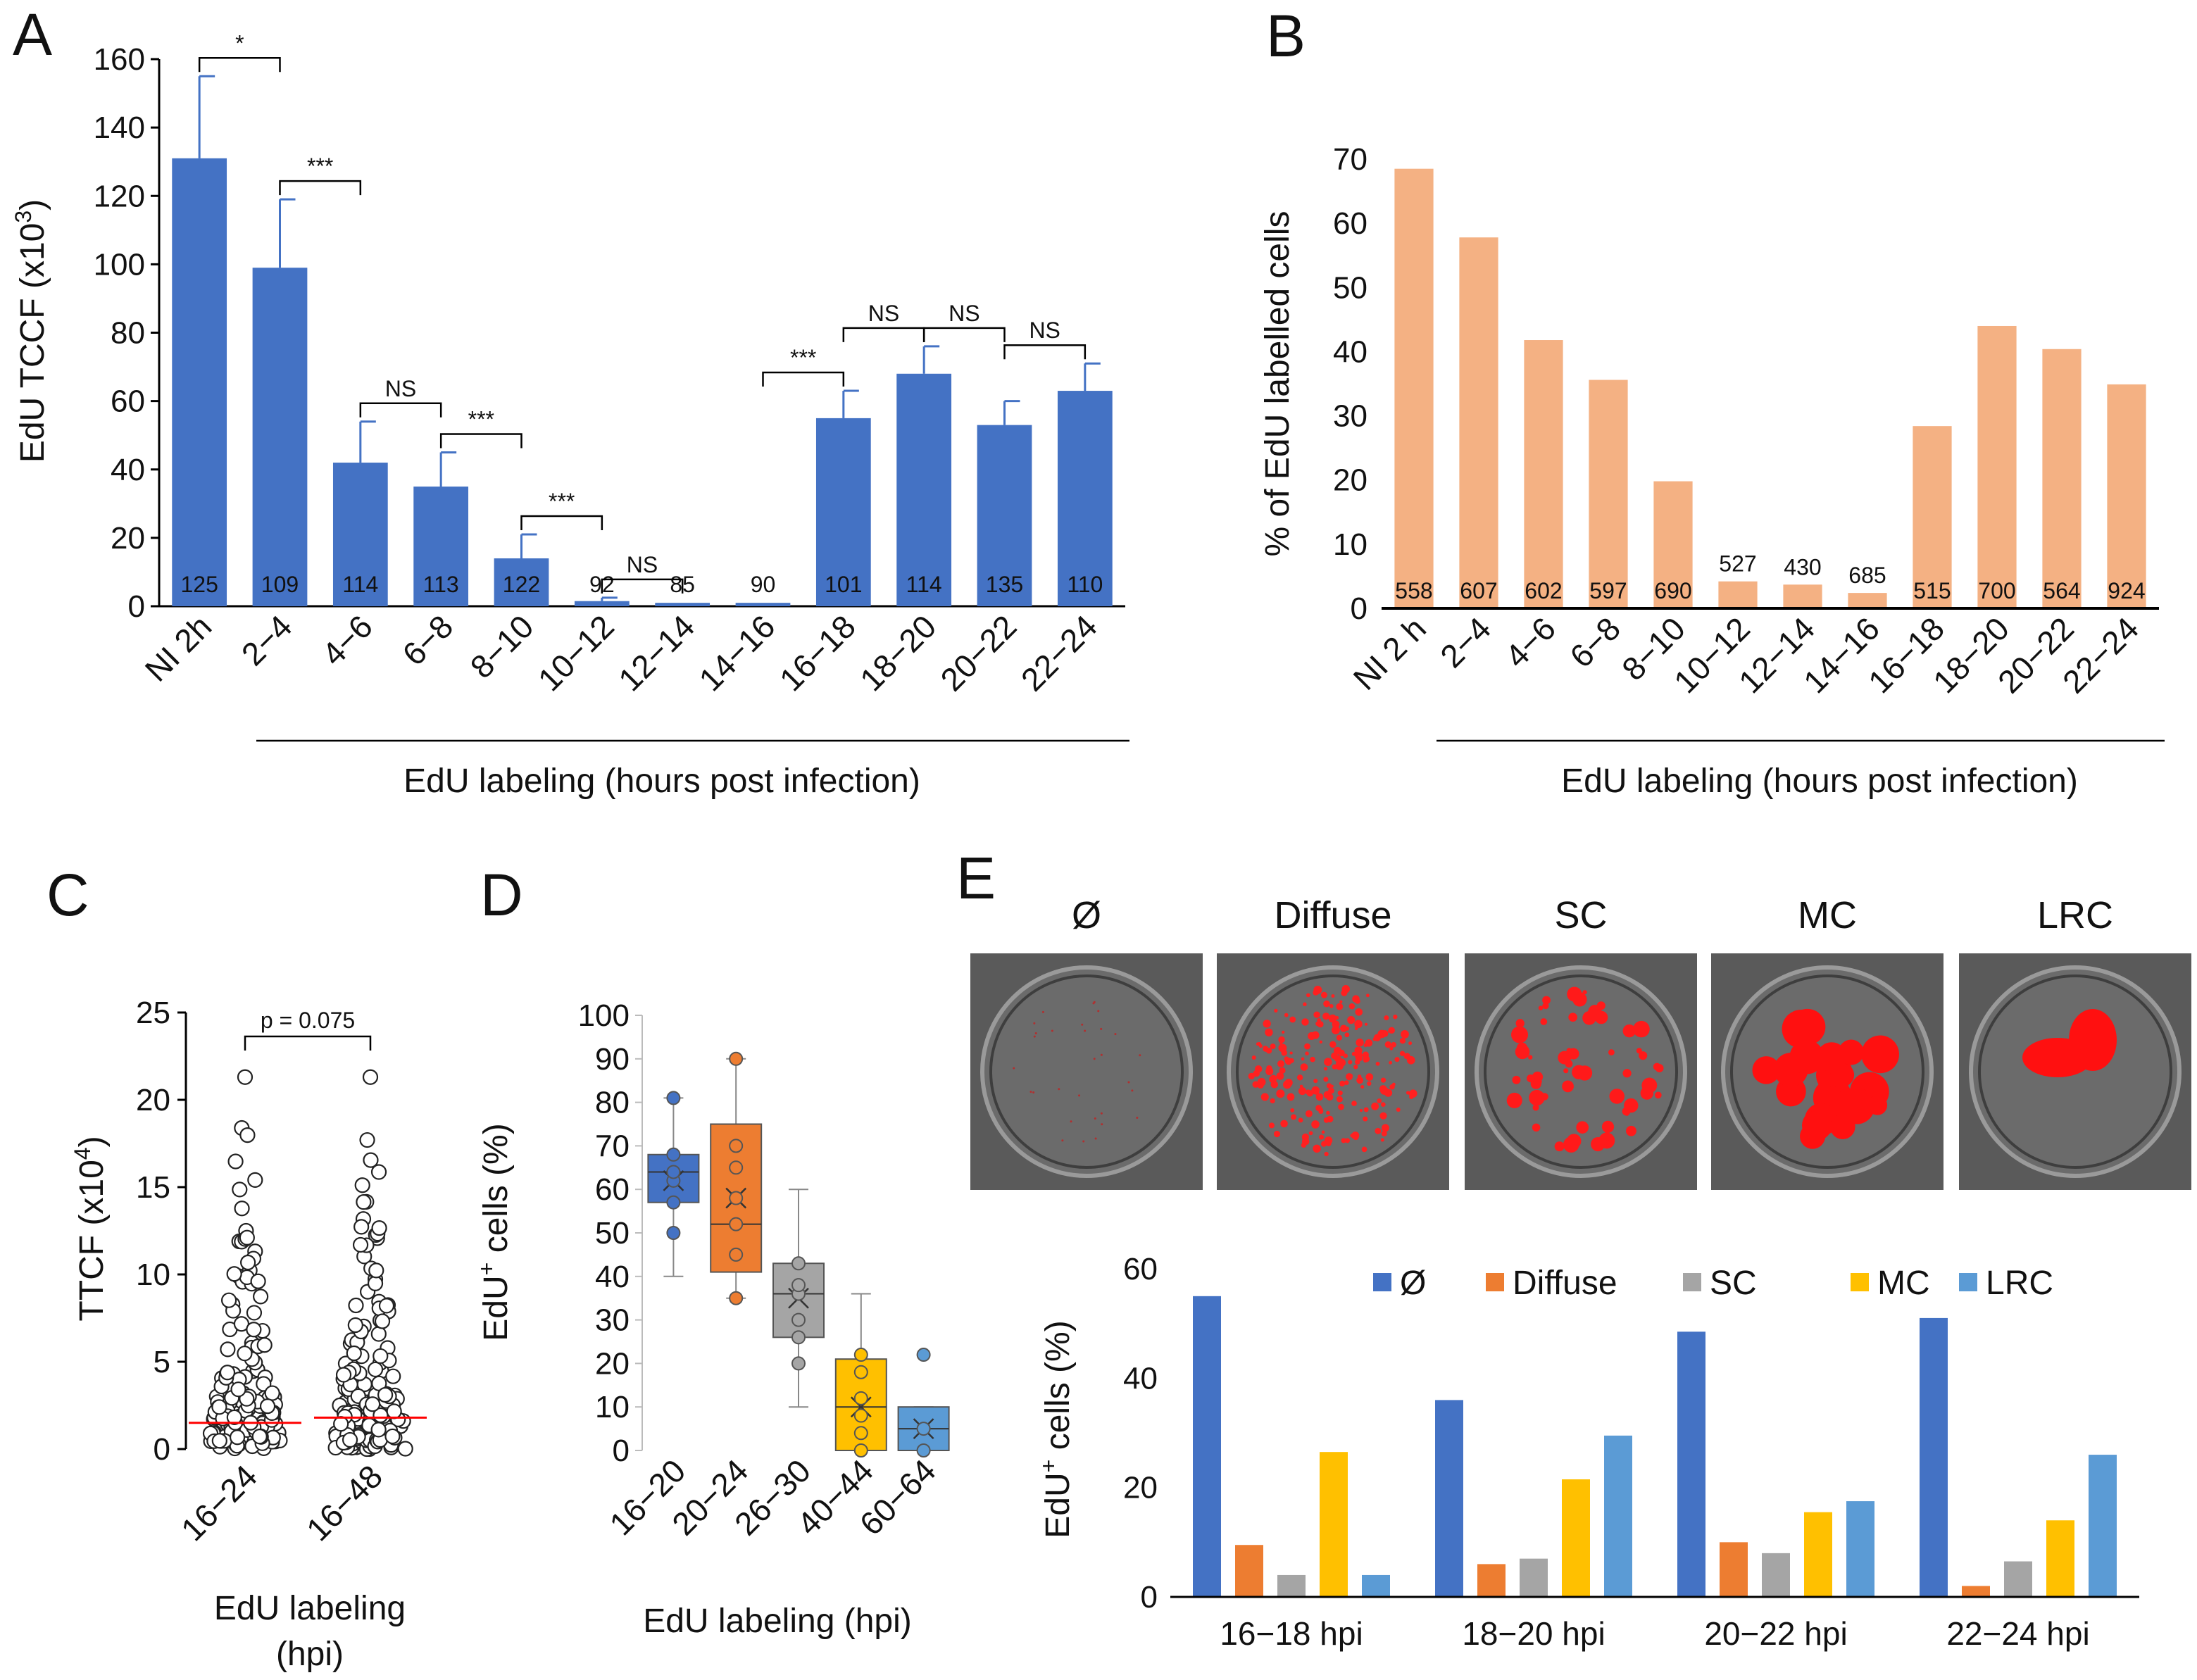  I want to click on a-x-tick-label: 20−22, so click(978, 653).